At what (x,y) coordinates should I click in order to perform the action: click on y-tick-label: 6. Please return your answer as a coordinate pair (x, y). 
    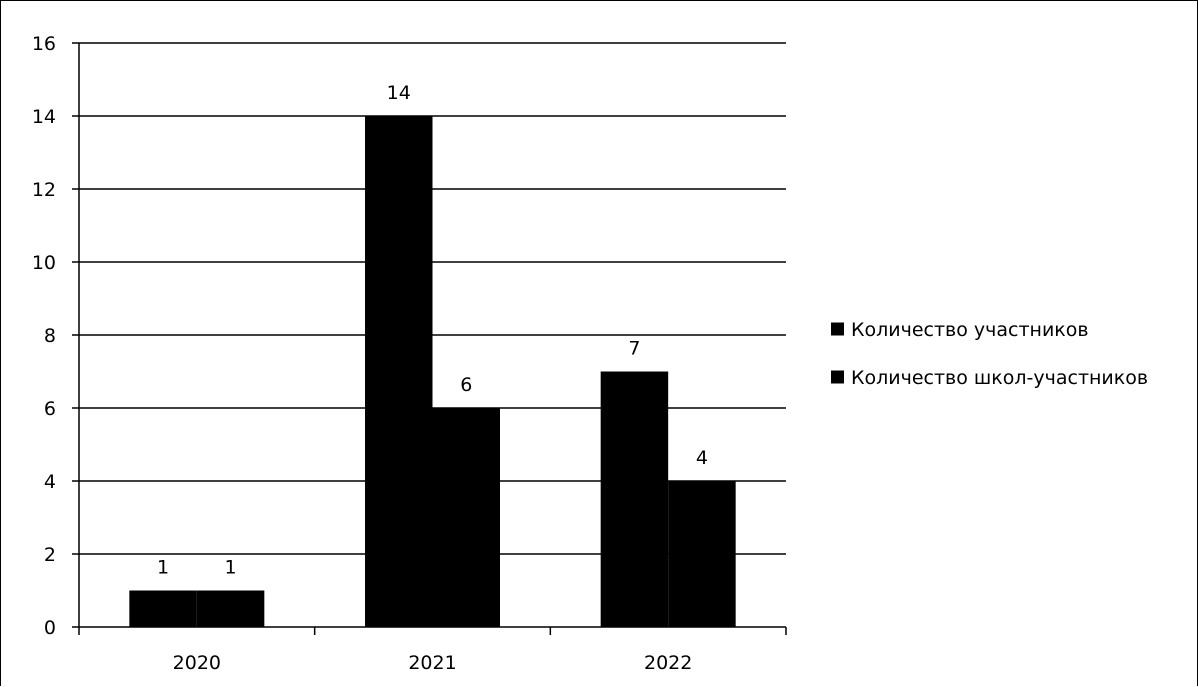
    Looking at the image, I should click on (50, 409).